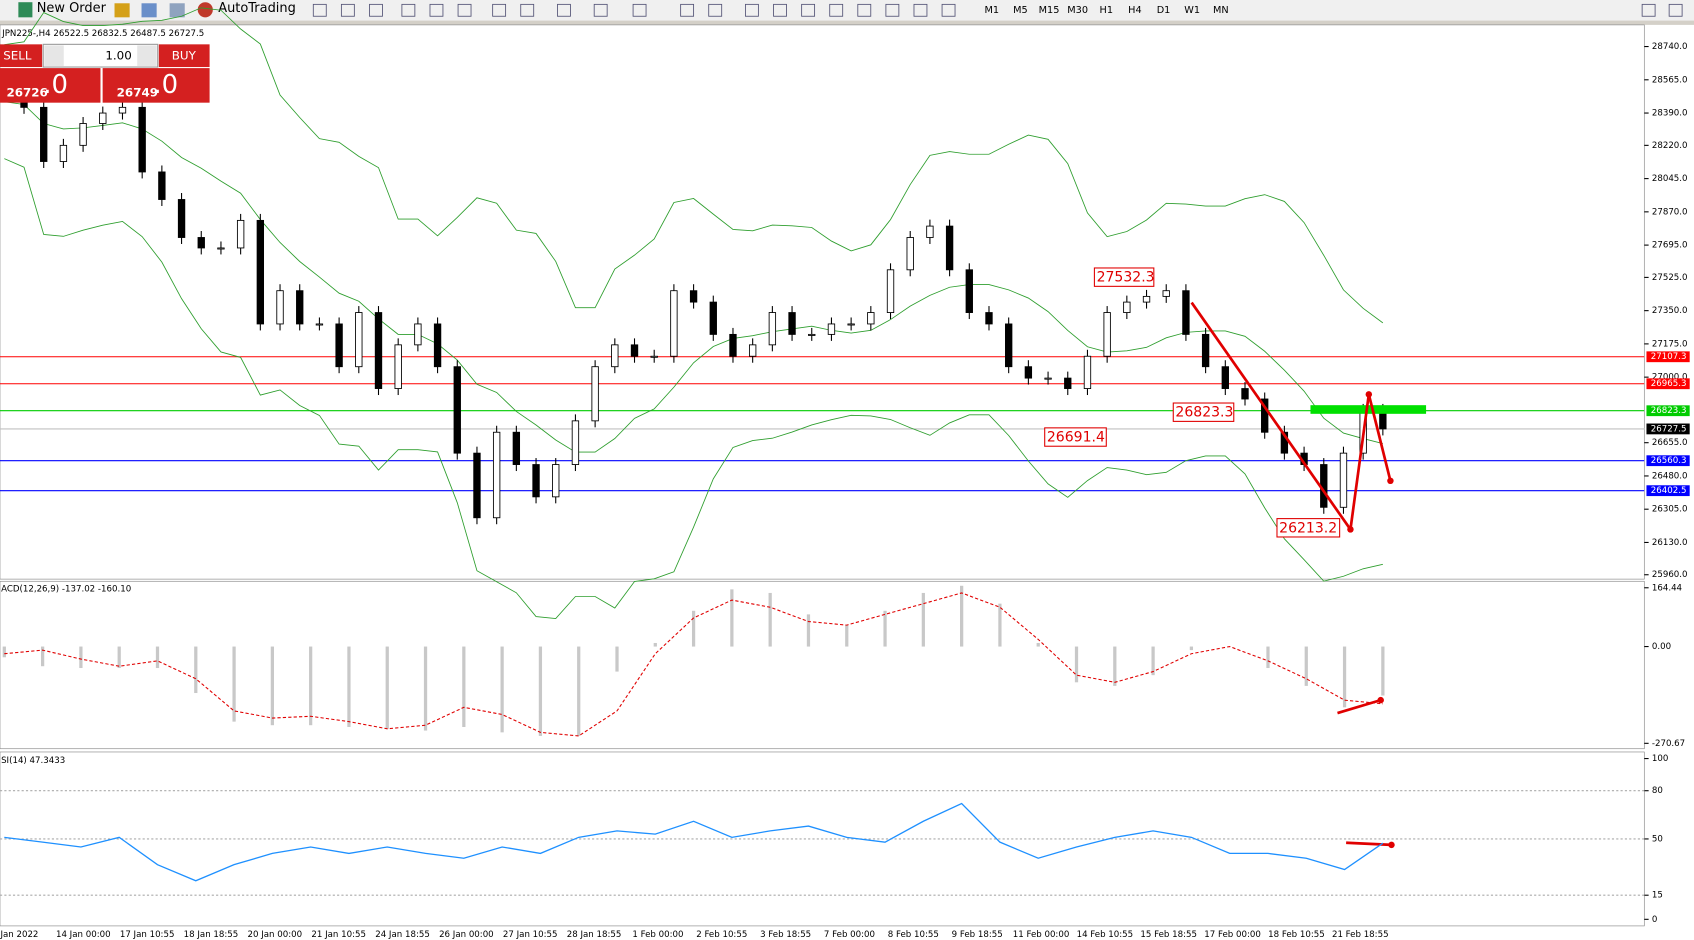  What do you see at coordinates (1660, 759) in the screenshot?
I see `y-tick-label: 100` at bounding box center [1660, 759].